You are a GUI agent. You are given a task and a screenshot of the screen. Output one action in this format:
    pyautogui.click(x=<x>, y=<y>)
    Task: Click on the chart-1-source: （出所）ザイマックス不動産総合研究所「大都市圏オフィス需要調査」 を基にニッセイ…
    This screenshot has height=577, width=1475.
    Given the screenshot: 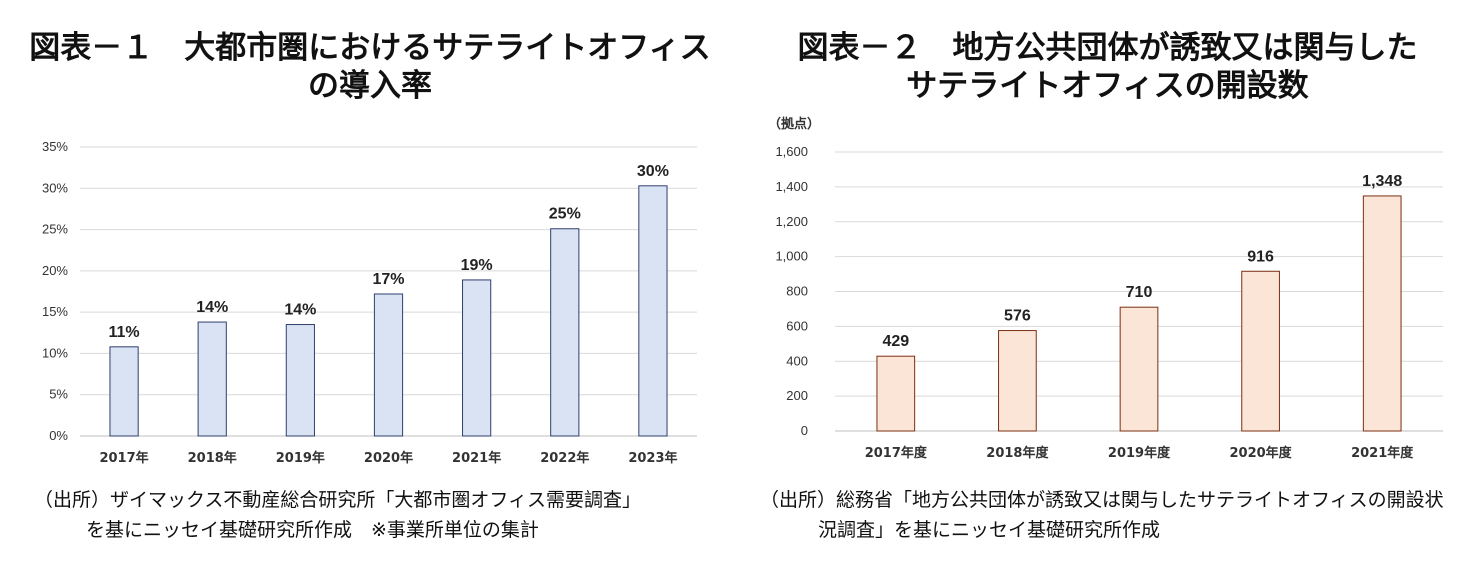 What is the action you would take?
    pyautogui.click(x=337, y=515)
    